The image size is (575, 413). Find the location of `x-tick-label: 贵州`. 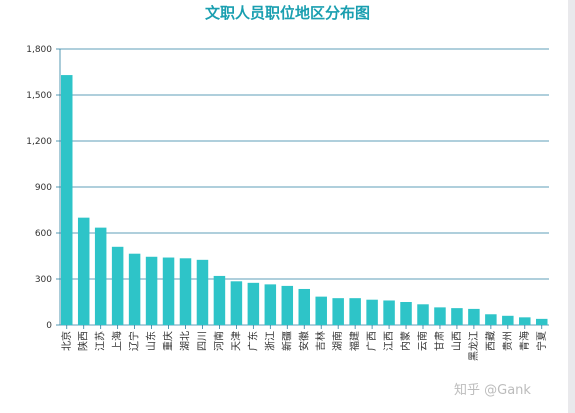

x-tick-label: 贵州 is located at coordinates (507, 341).